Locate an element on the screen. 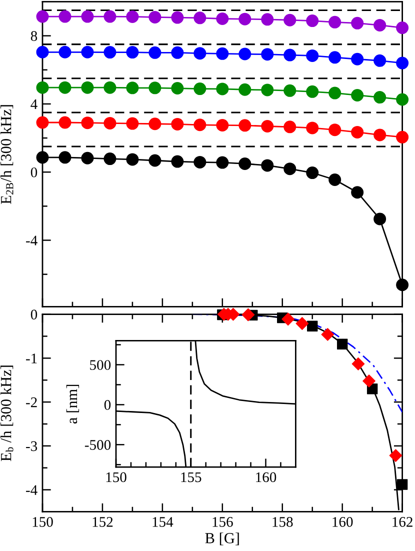 This screenshot has height=551, width=415. y-tick-label: 500 is located at coordinates (100, 365).